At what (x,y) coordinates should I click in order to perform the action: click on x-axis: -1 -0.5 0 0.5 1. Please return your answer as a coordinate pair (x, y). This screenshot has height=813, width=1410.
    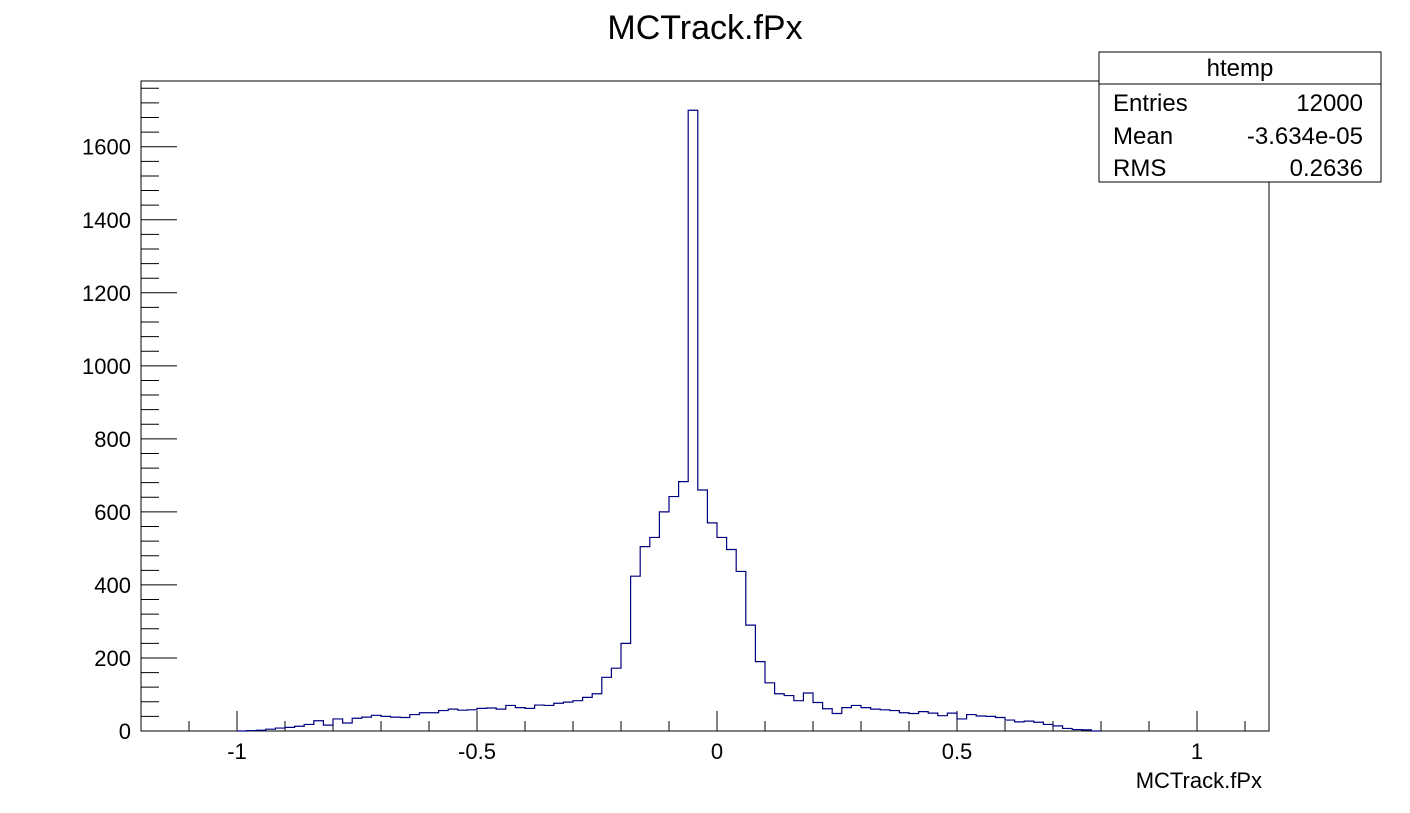
    Looking at the image, I should click on (717, 737).